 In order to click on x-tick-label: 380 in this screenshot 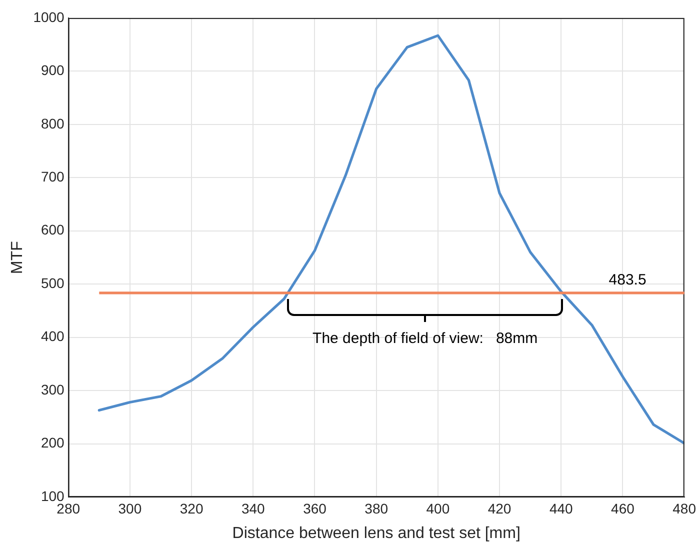, I will do `click(376, 508)`.